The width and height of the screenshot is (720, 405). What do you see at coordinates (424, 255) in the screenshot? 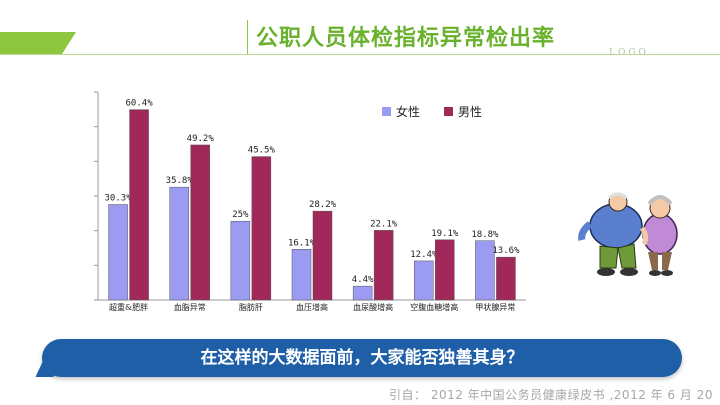
I see `data-label: 12.4%` at bounding box center [424, 255].